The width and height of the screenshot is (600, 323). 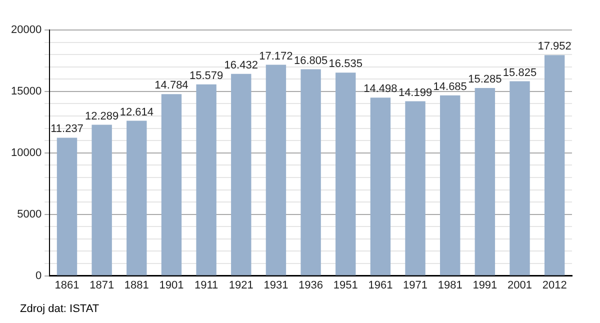 What do you see at coordinates (206, 285) in the screenshot?
I see `x-tick-label: 1911` at bounding box center [206, 285].